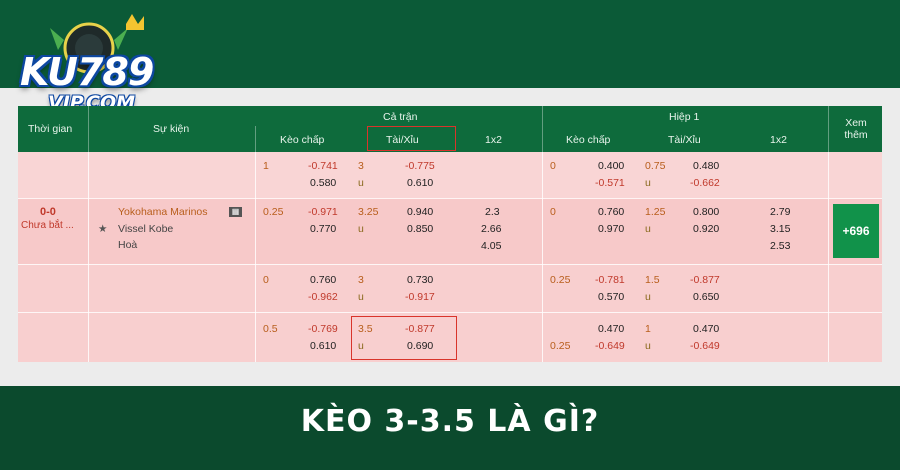  Describe the element at coordinates (97, 44) in the screenshot. I see `logo-decoration-icon` at that location.